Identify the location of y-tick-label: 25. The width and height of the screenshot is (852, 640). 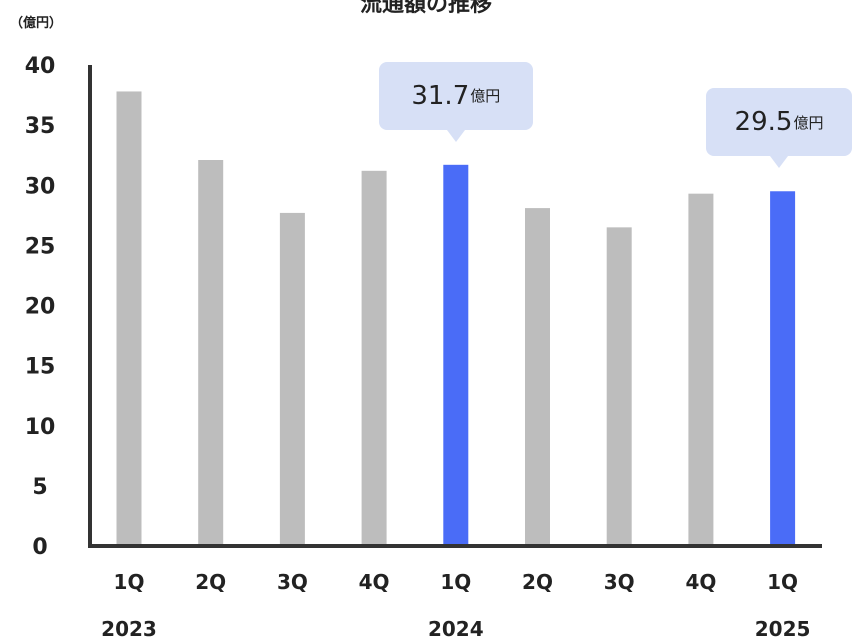
(40, 246).